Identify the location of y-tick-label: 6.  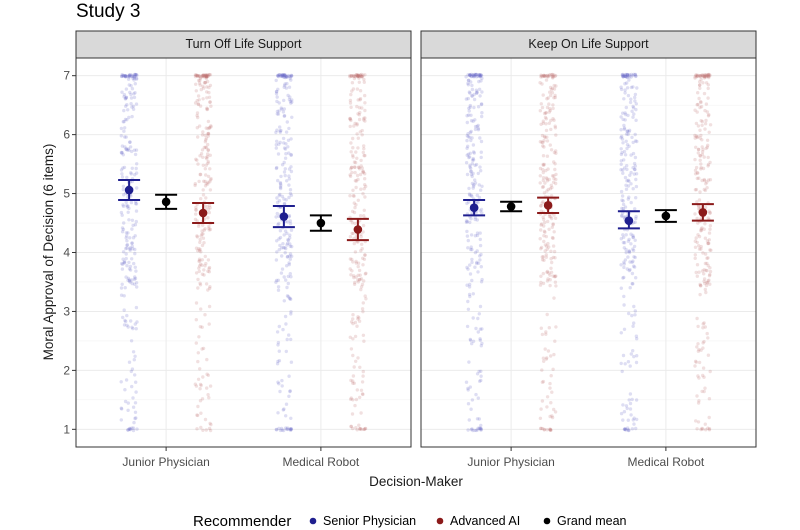
(66, 135).